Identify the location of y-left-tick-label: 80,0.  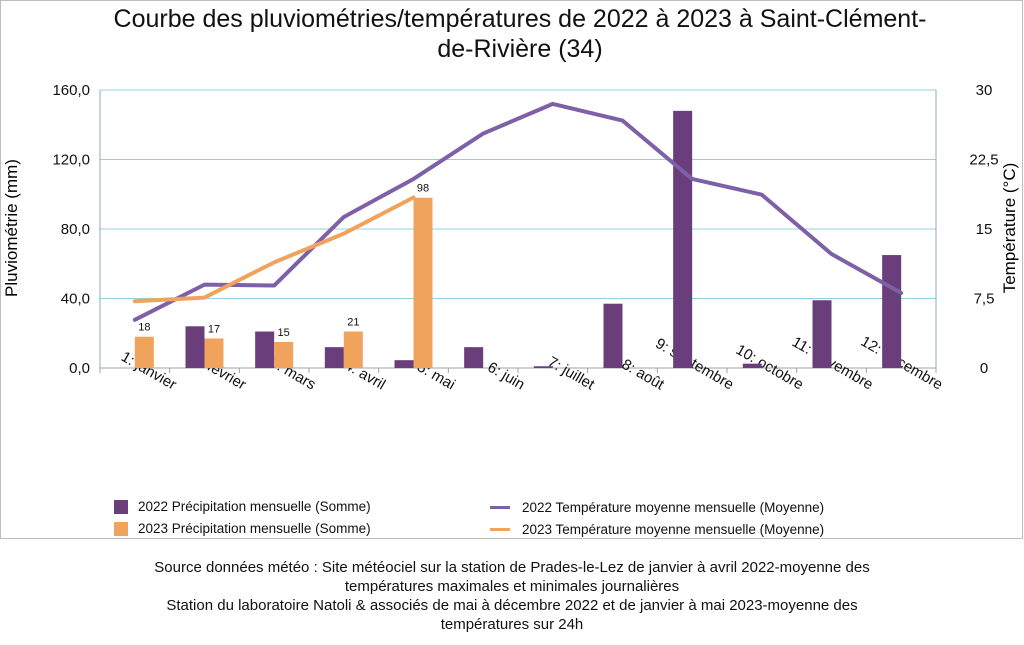
(75, 229).